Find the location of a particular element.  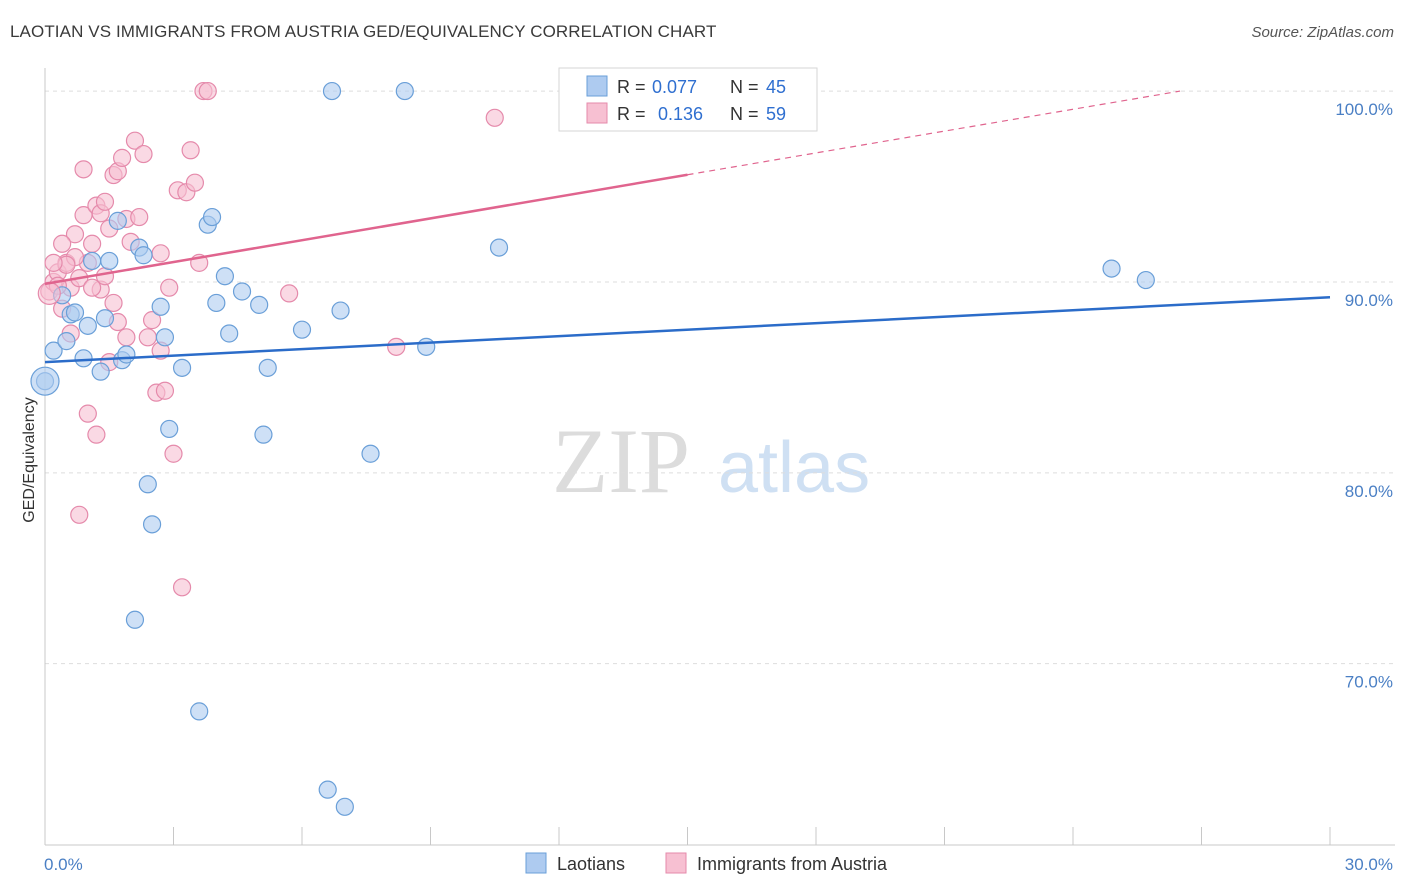

bottom-legend: Laotians Immigrants from Austria is located at coordinates (706, 863).